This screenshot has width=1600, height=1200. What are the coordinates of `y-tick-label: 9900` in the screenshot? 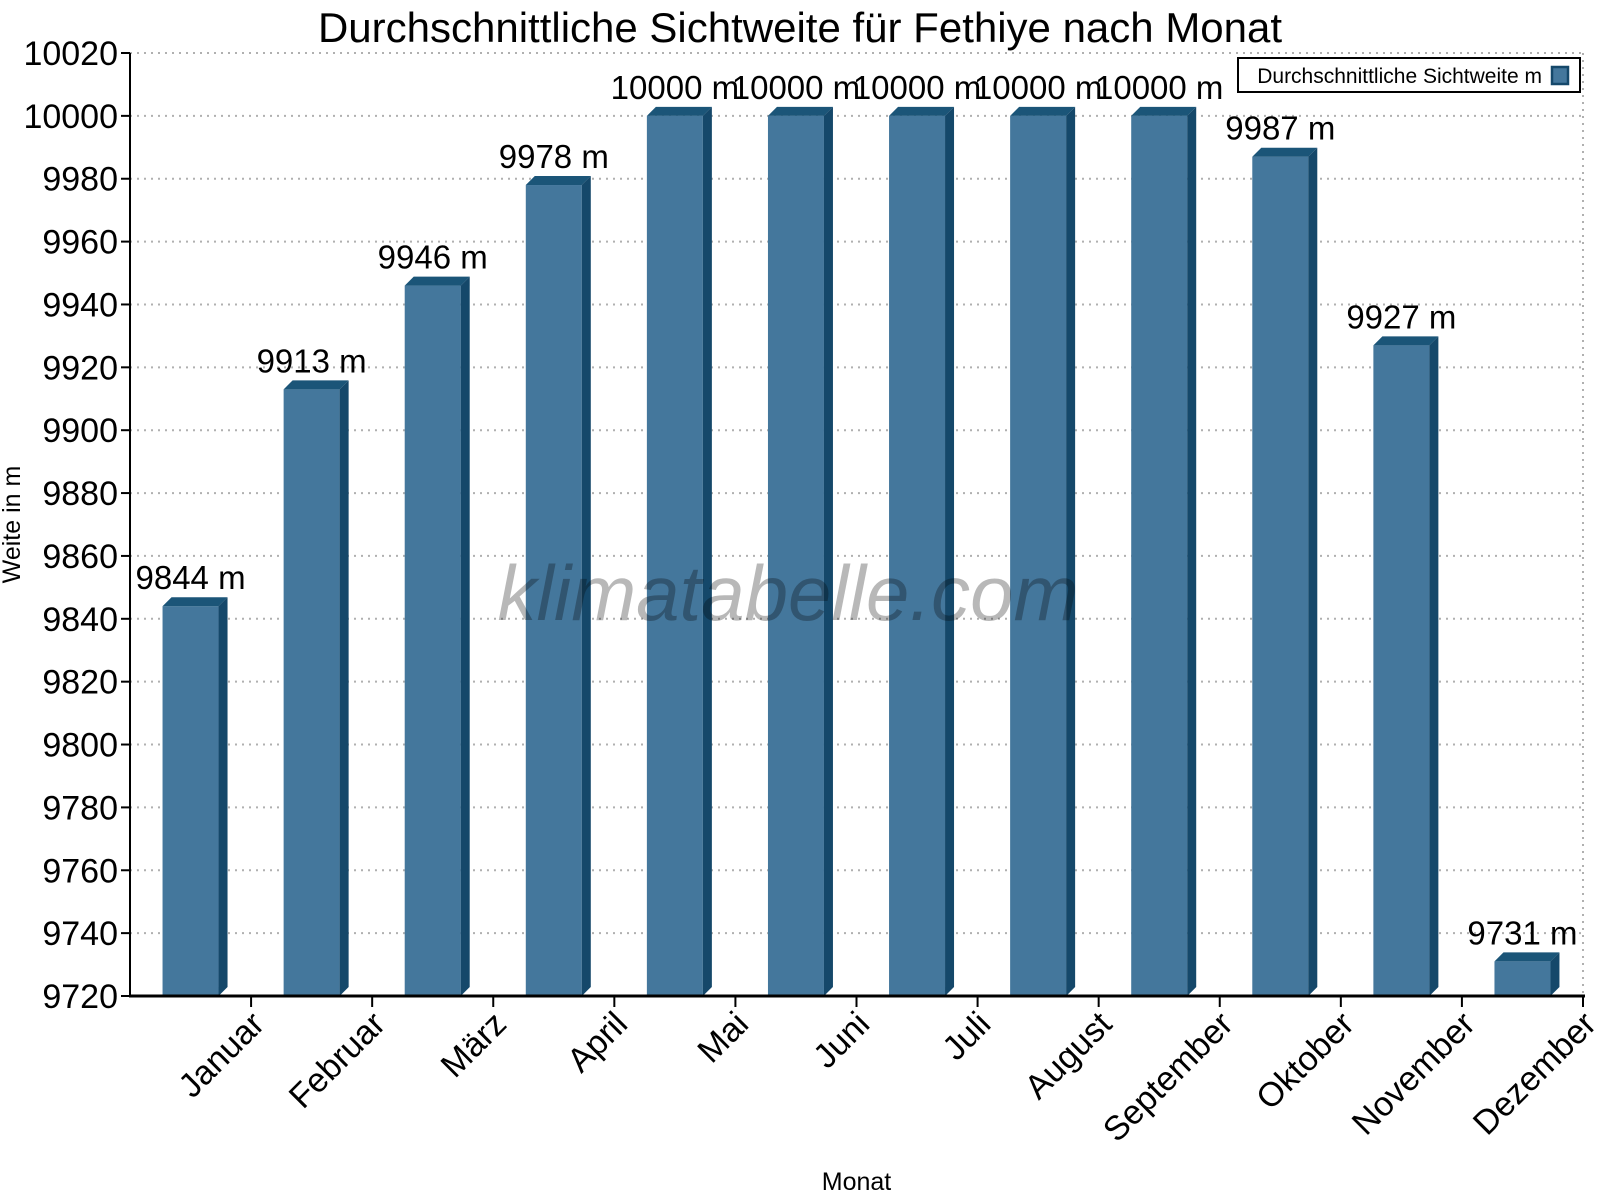 It's located at (80, 431).